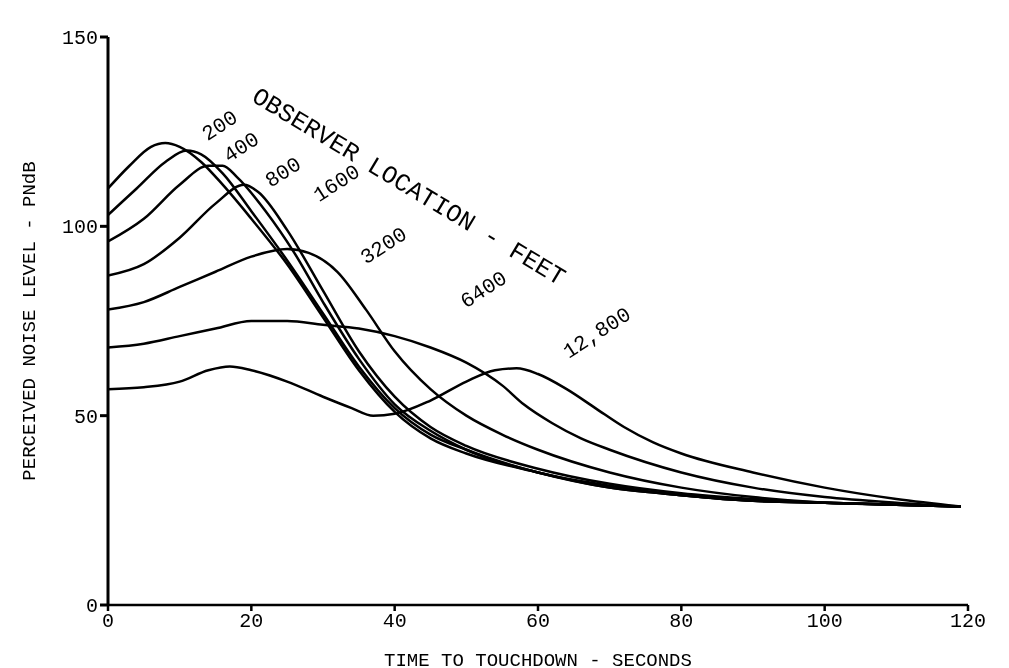 This screenshot has width=1009, height=668. I want to click on y-tick-label: 150, so click(79, 39).